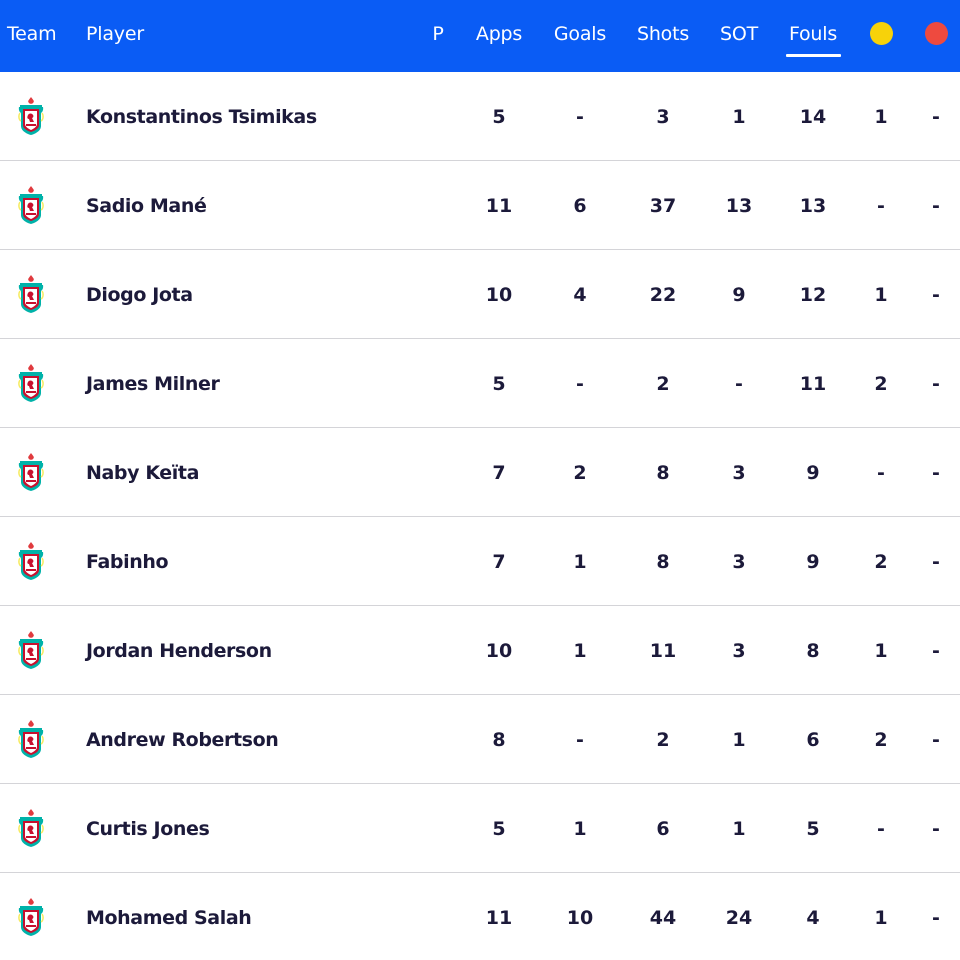  I want to click on fouls-cell: 12, so click(813, 295).